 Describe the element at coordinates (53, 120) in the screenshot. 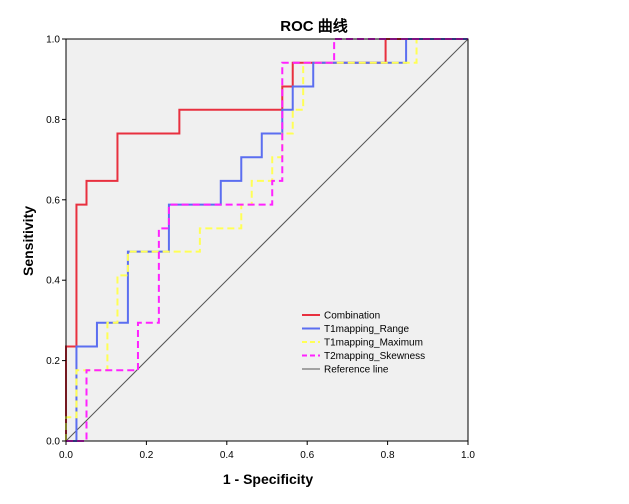

I see `y-tick-label: 0.8` at that location.